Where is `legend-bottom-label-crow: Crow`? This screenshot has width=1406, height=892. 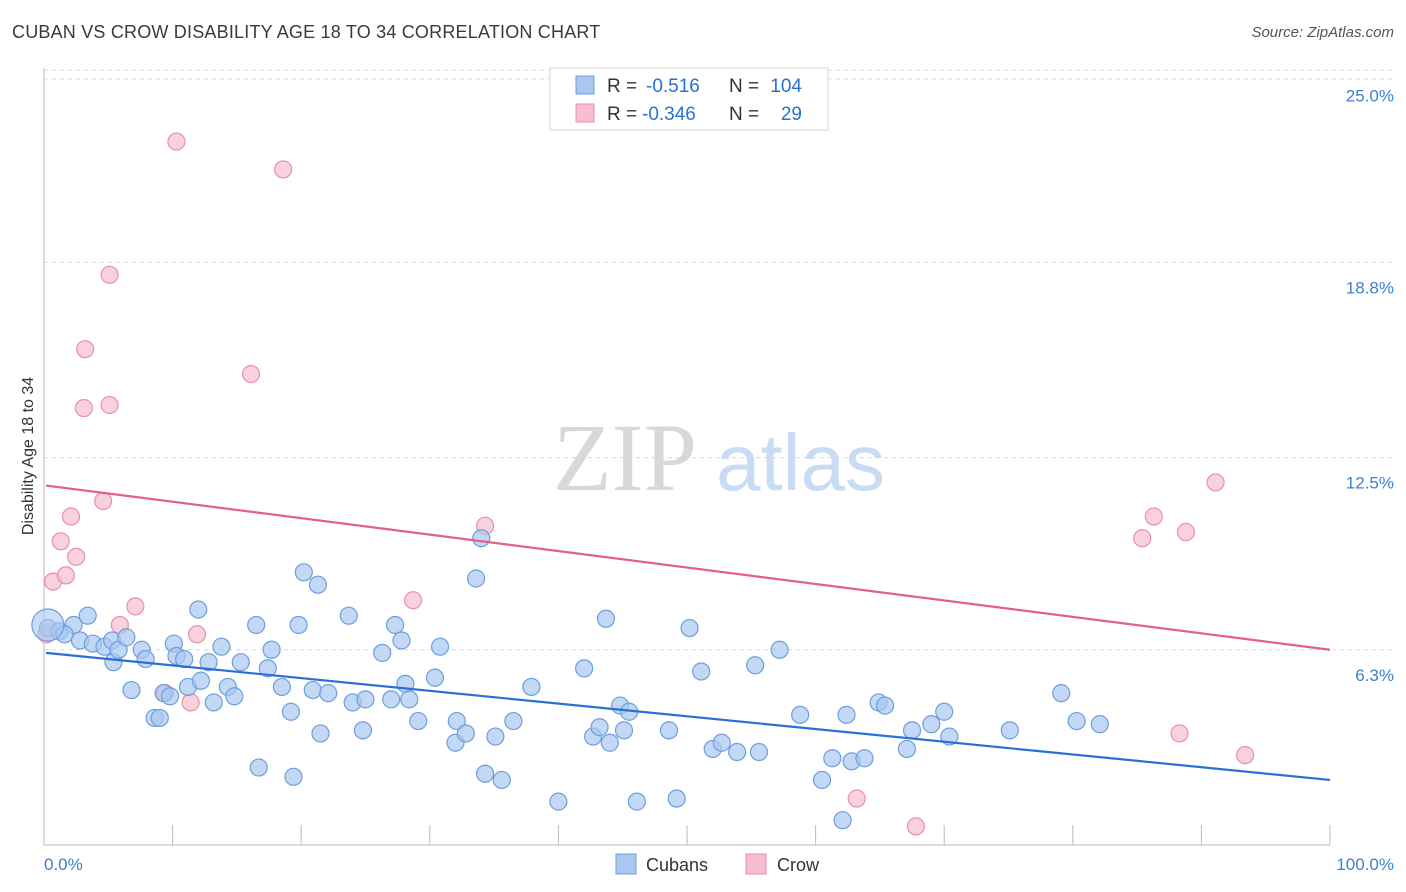
legend-bottom-label-crow: Crow is located at coordinates (798, 865).